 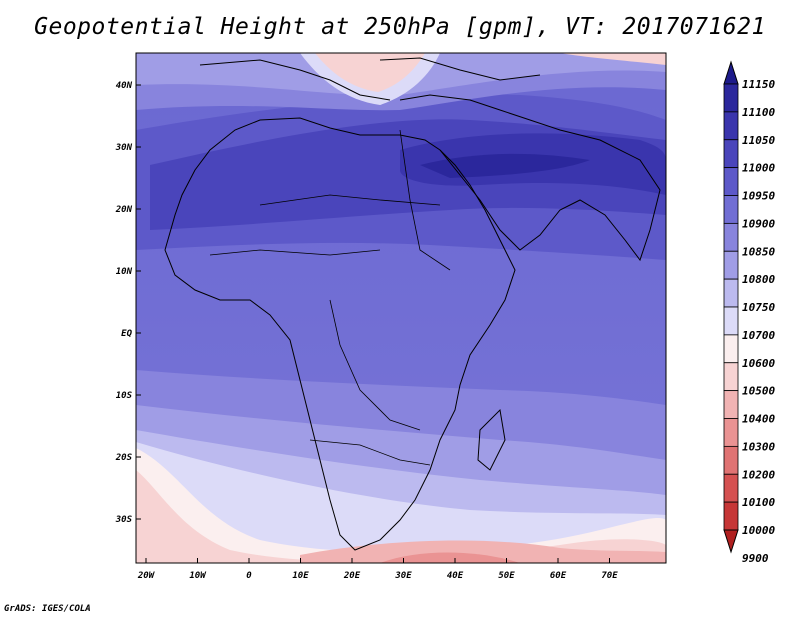 I want to click on colorbar-label: 10000, so click(x=758, y=530).